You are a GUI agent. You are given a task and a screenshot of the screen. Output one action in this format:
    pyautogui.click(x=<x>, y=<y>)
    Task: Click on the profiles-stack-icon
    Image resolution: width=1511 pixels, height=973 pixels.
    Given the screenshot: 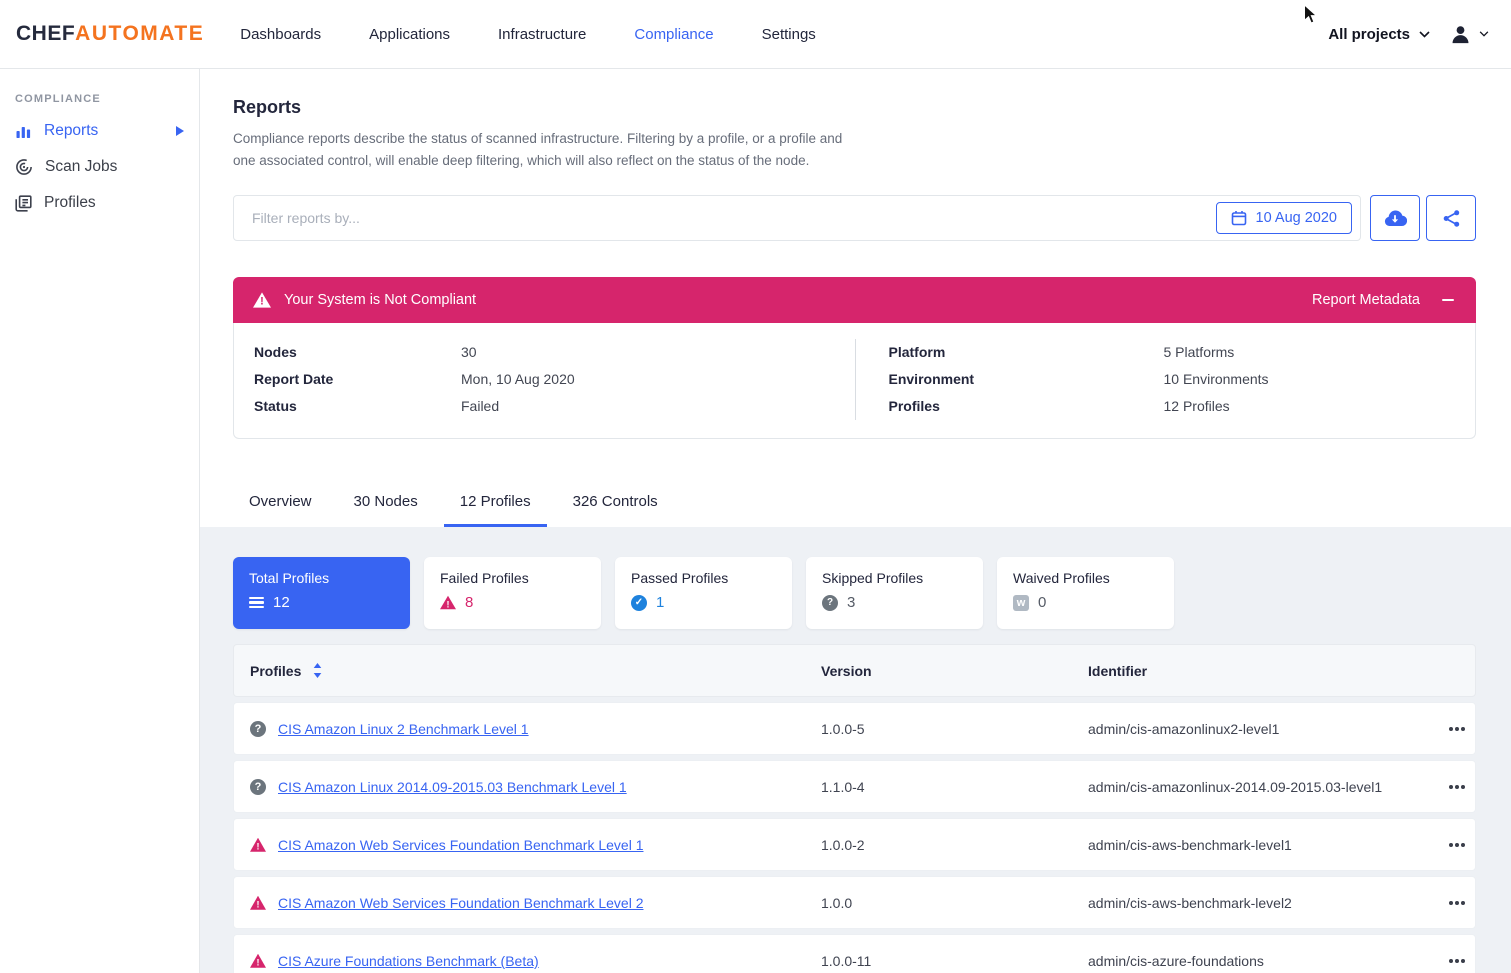 What is the action you would take?
    pyautogui.click(x=23, y=203)
    